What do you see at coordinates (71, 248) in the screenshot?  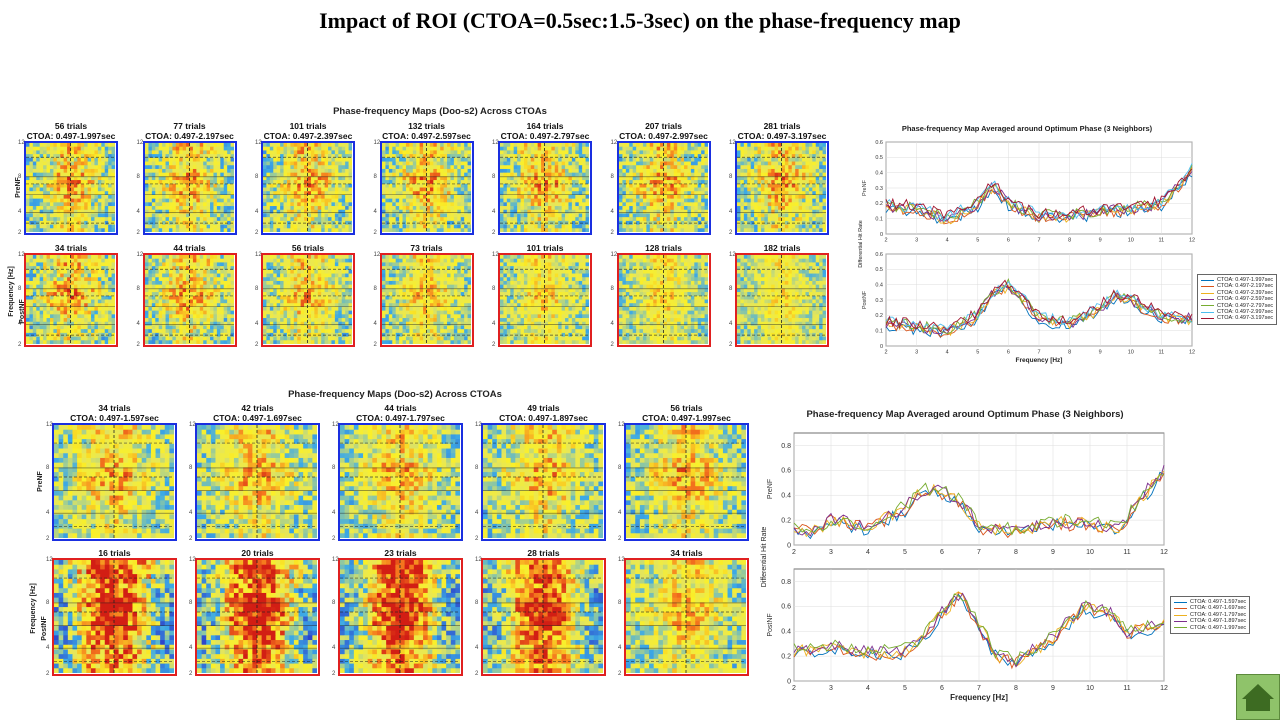 I see `trial-count-label: 34 trials` at bounding box center [71, 248].